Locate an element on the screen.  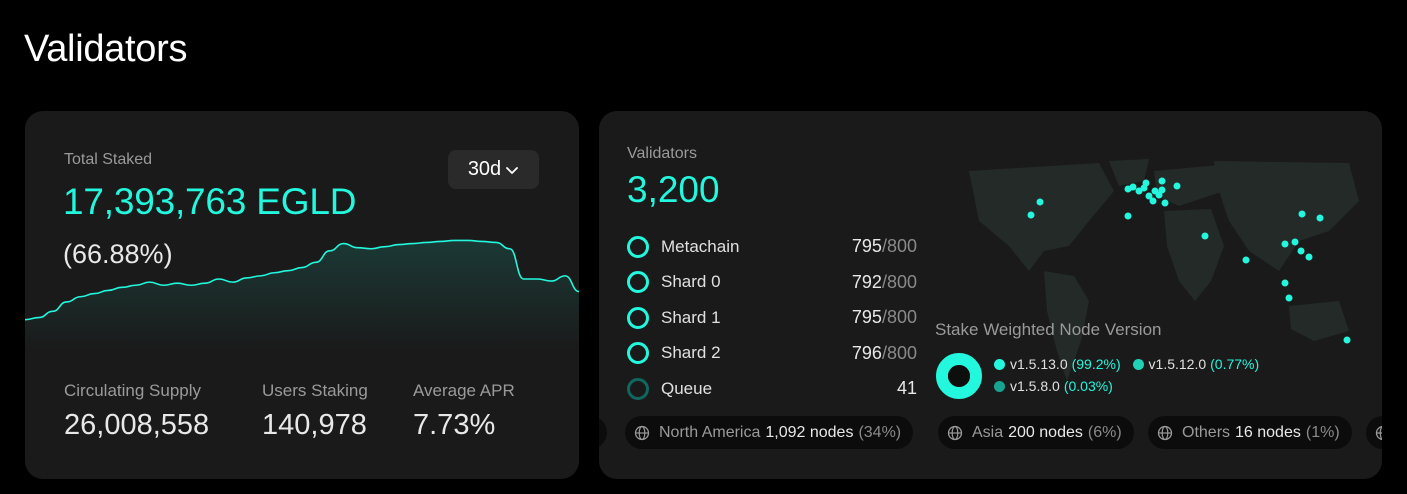
total-staked-area is located at coordinates (302, 295).